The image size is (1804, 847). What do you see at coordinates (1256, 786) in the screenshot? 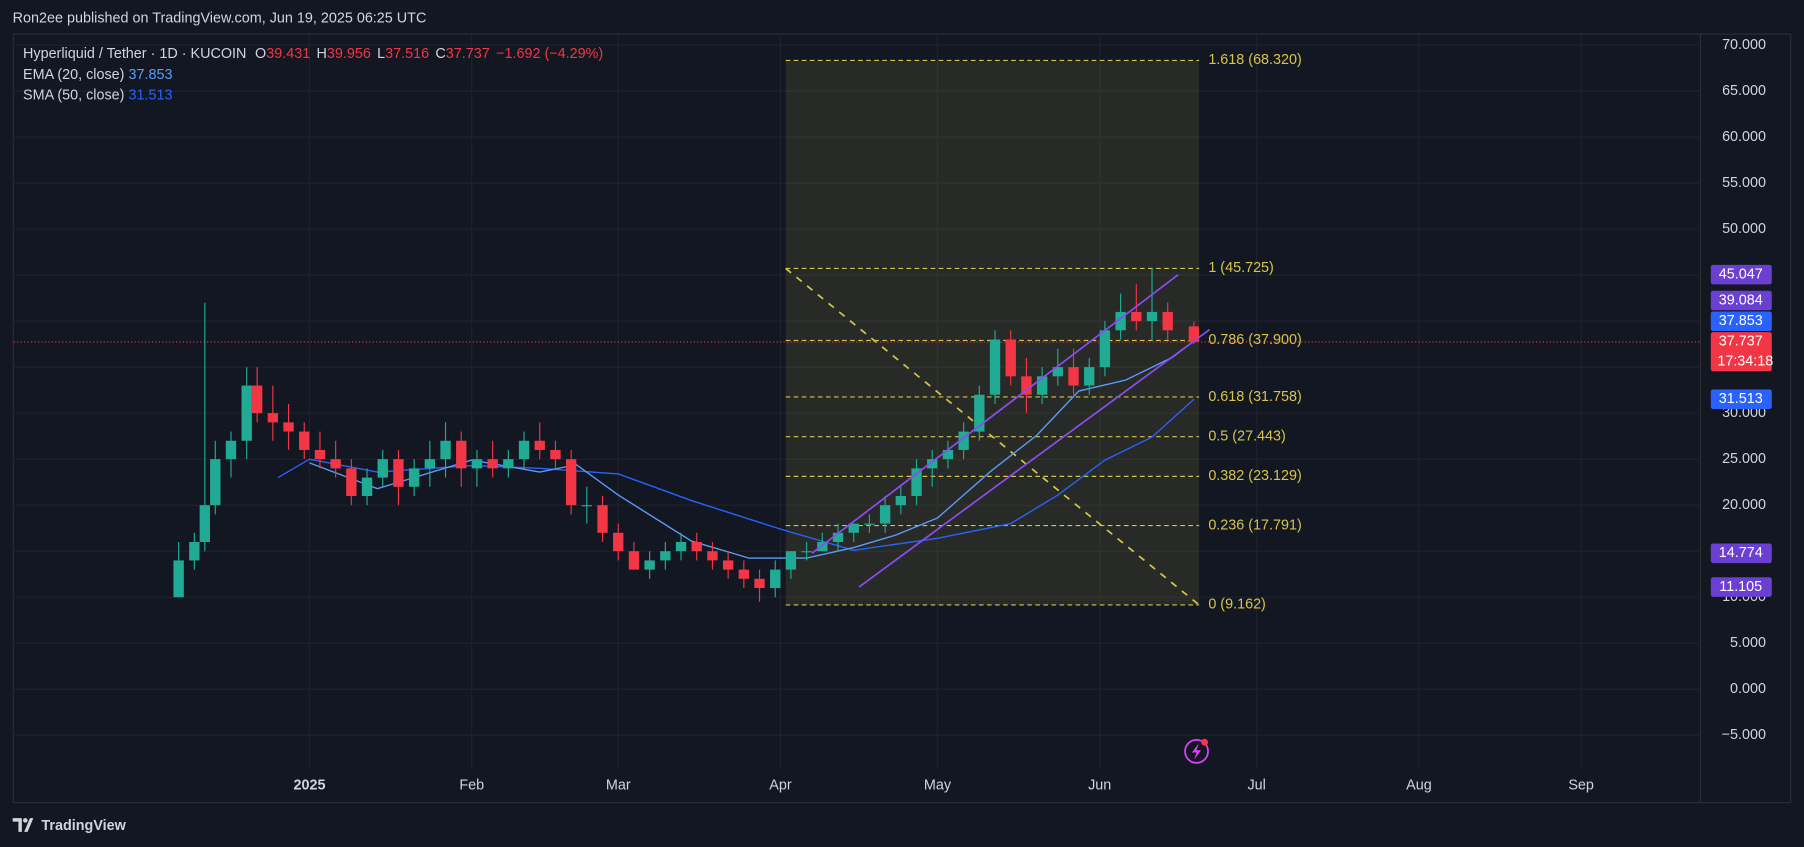
I see `x-tick-label: Jul` at bounding box center [1256, 786].